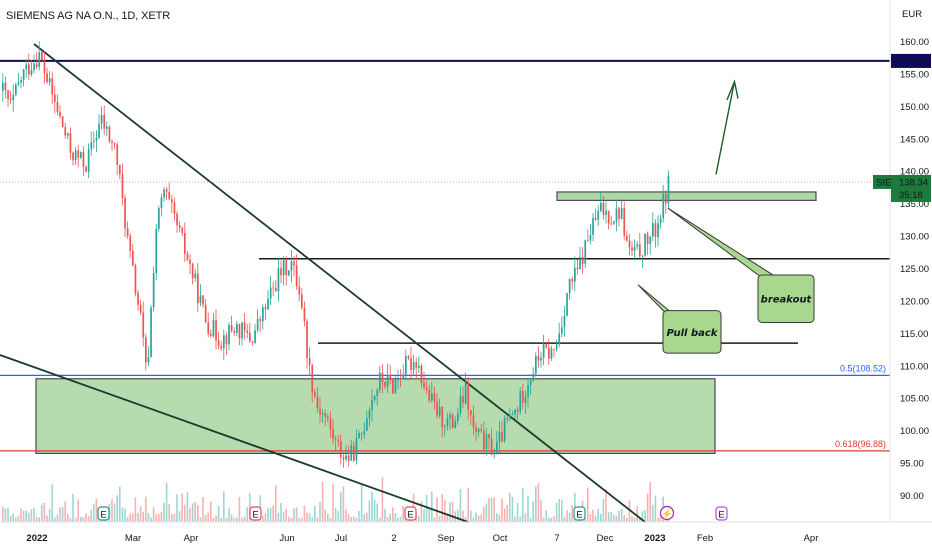 The width and height of the screenshot is (932, 550). I want to click on y-tick-label: 90.00, so click(912, 496).